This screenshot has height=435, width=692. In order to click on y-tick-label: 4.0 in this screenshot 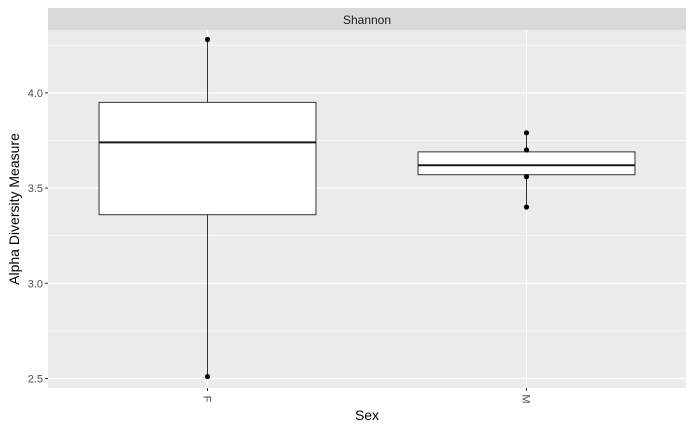, I will do `click(35, 94)`.